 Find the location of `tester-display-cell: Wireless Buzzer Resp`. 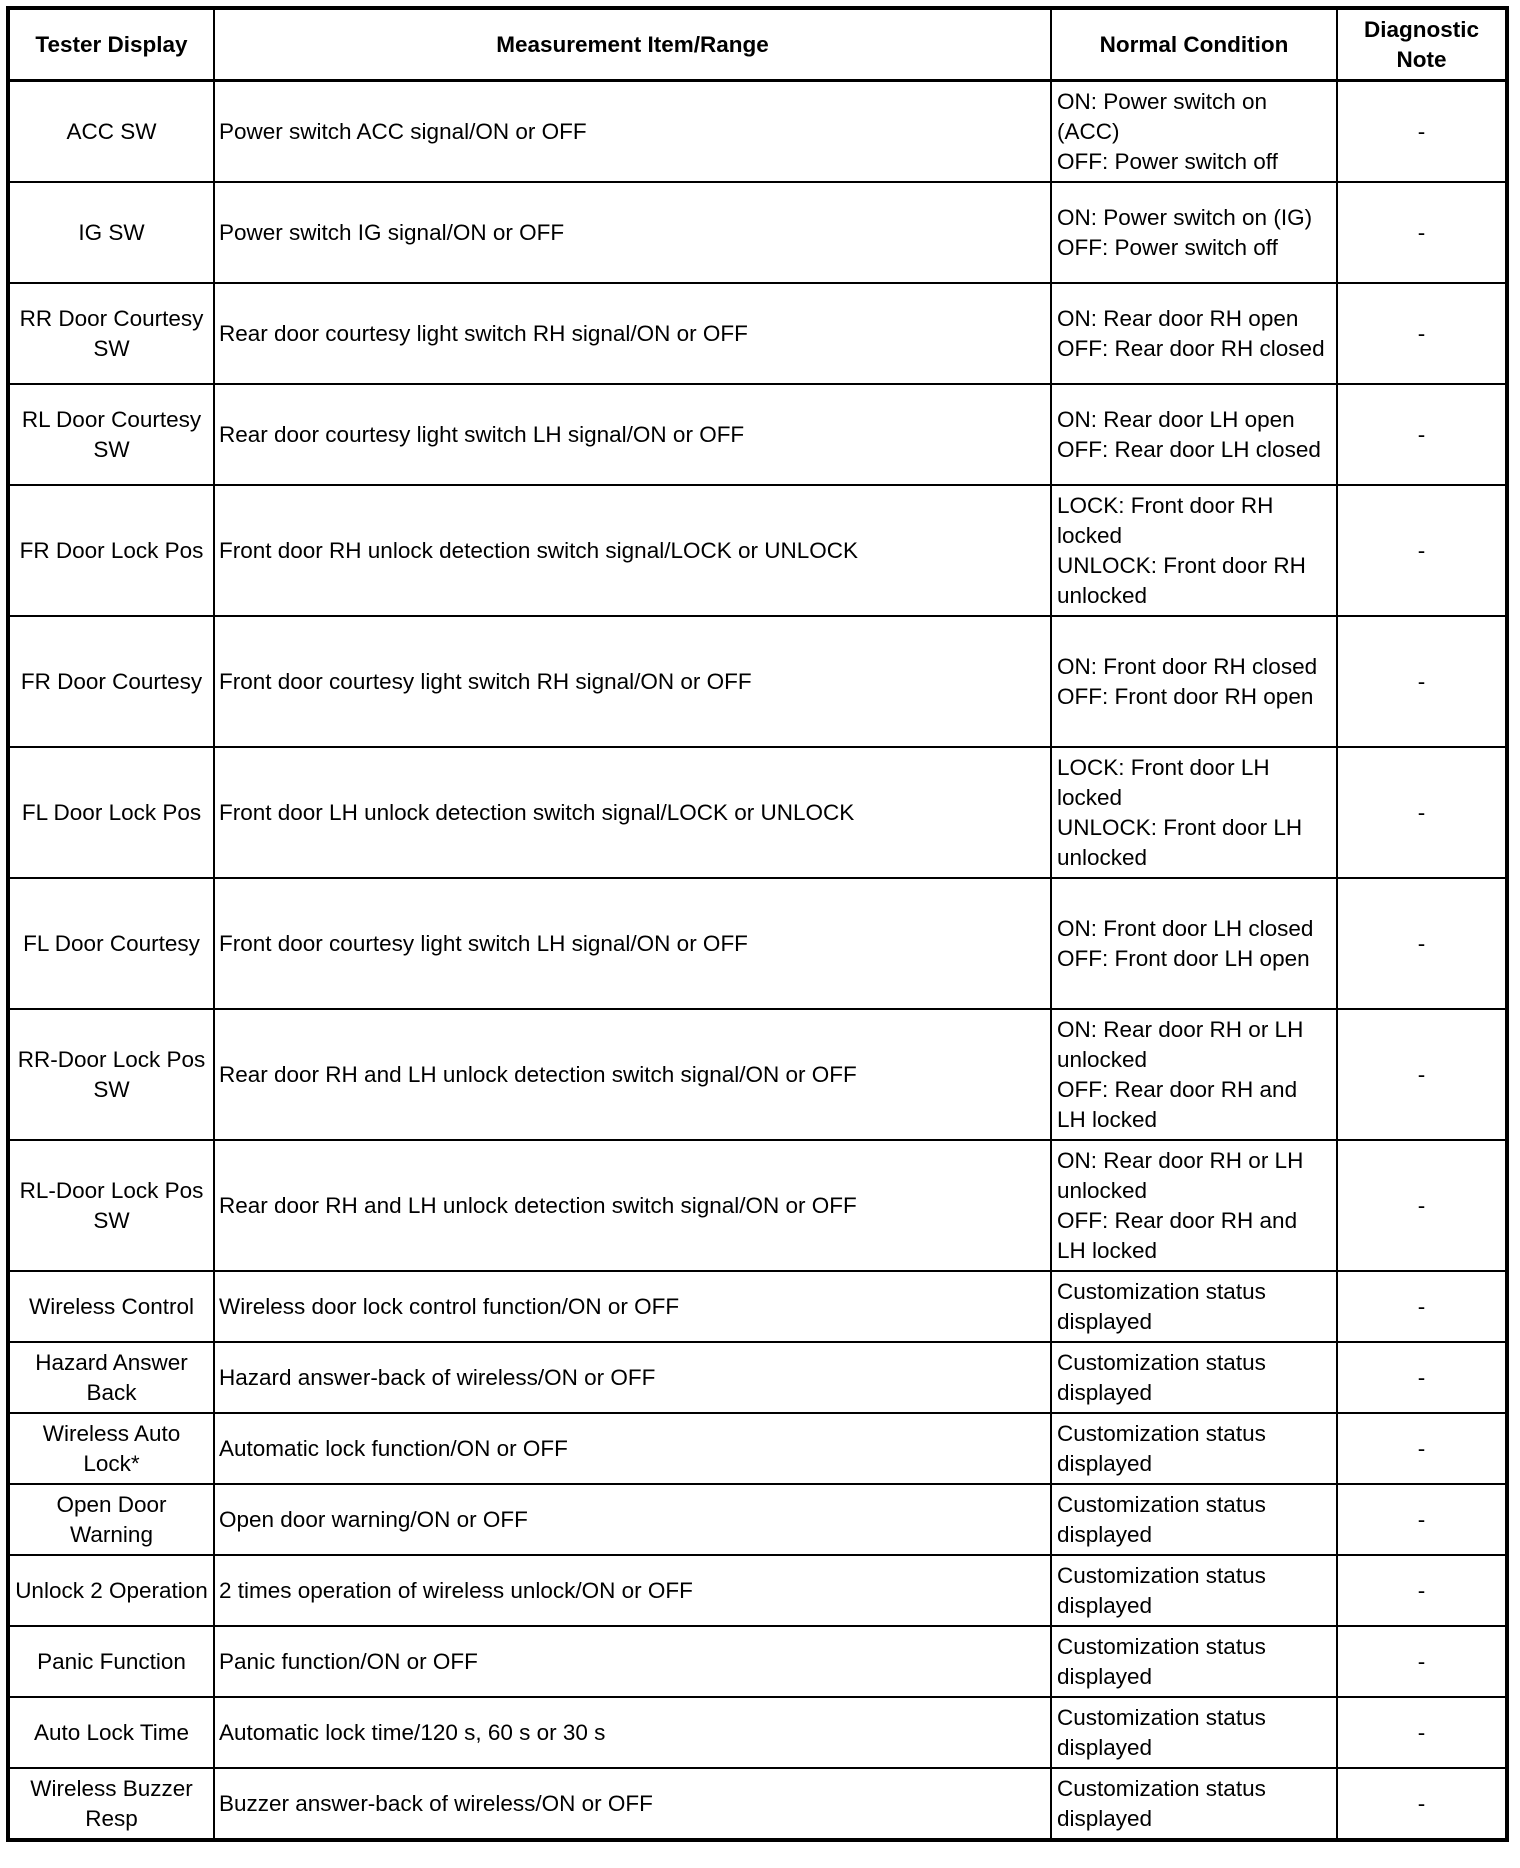

tester-display-cell: Wireless Buzzer Resp is located at coordinates (111, 1804).